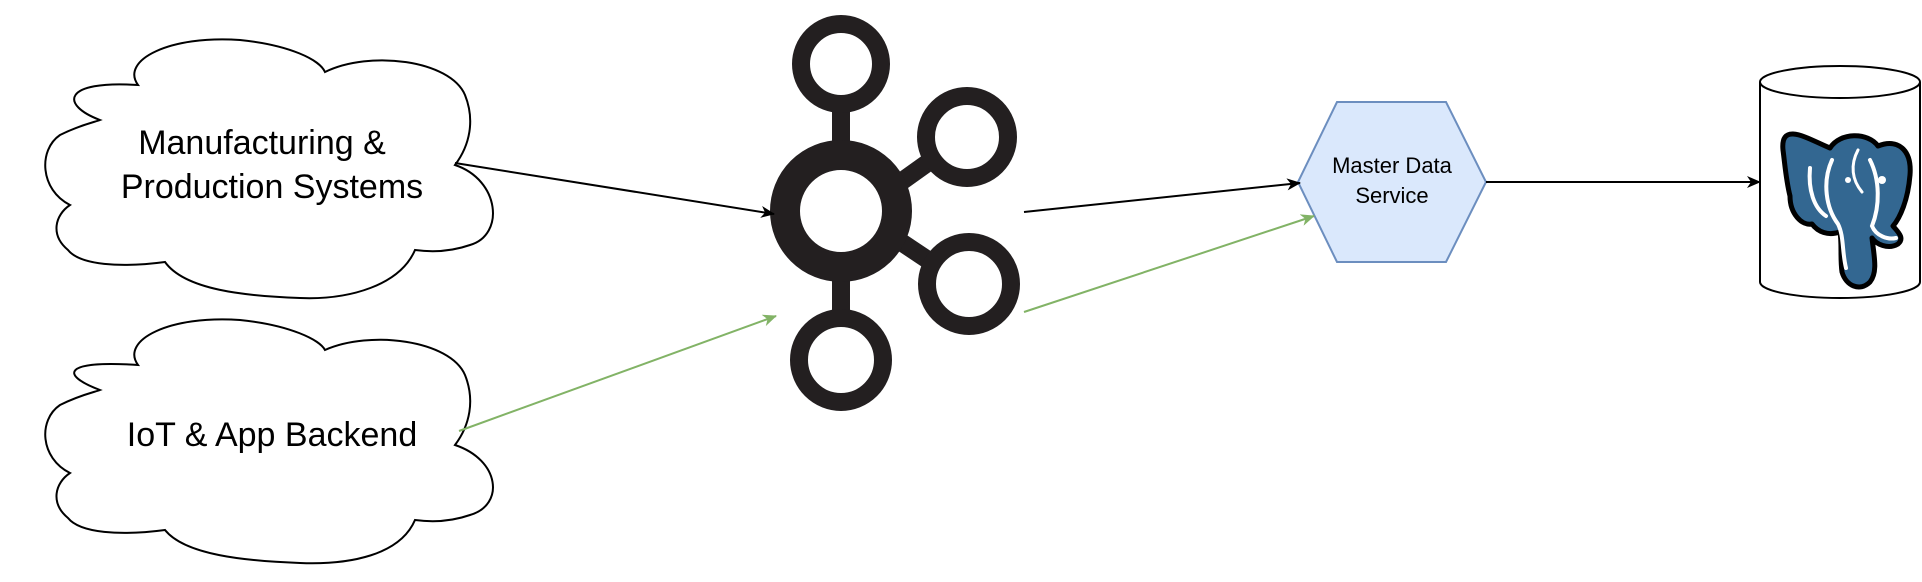 The width and height of the screenshot is (1922, 582). What do you see at coordinates (841, 211) in the screenshot?
I see `kafka-node-center` at bounding box center [841, 211].